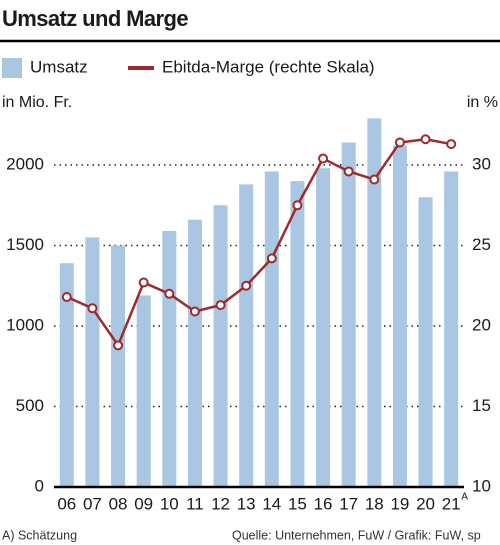 The image size is (500, 545). Describe the element at coordinates (297, 503) in the screenshot. I see `x-tick-label: 15` at that location.